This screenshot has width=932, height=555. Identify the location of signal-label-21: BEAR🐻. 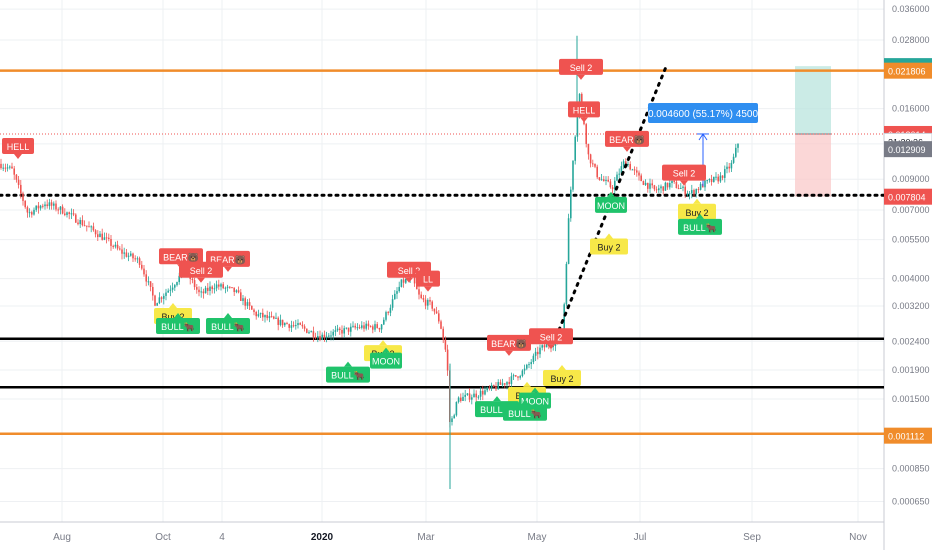
(627, 139).